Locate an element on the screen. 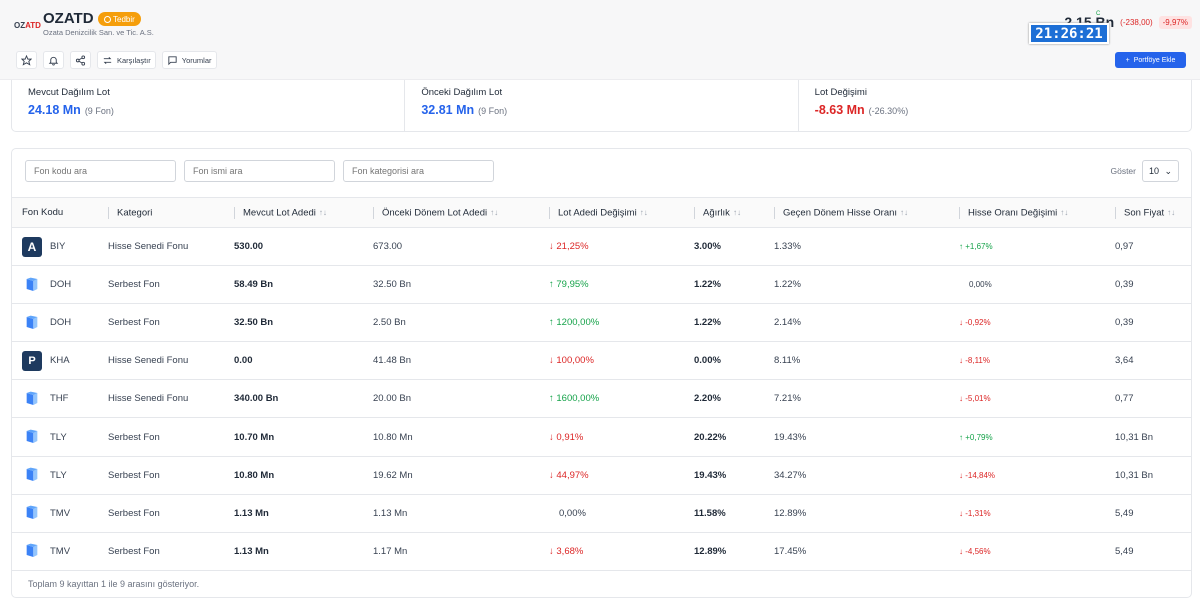 The width and height of the screenshot is (1200, 599). fund-category-search-input is located at coordinates (418, 171).